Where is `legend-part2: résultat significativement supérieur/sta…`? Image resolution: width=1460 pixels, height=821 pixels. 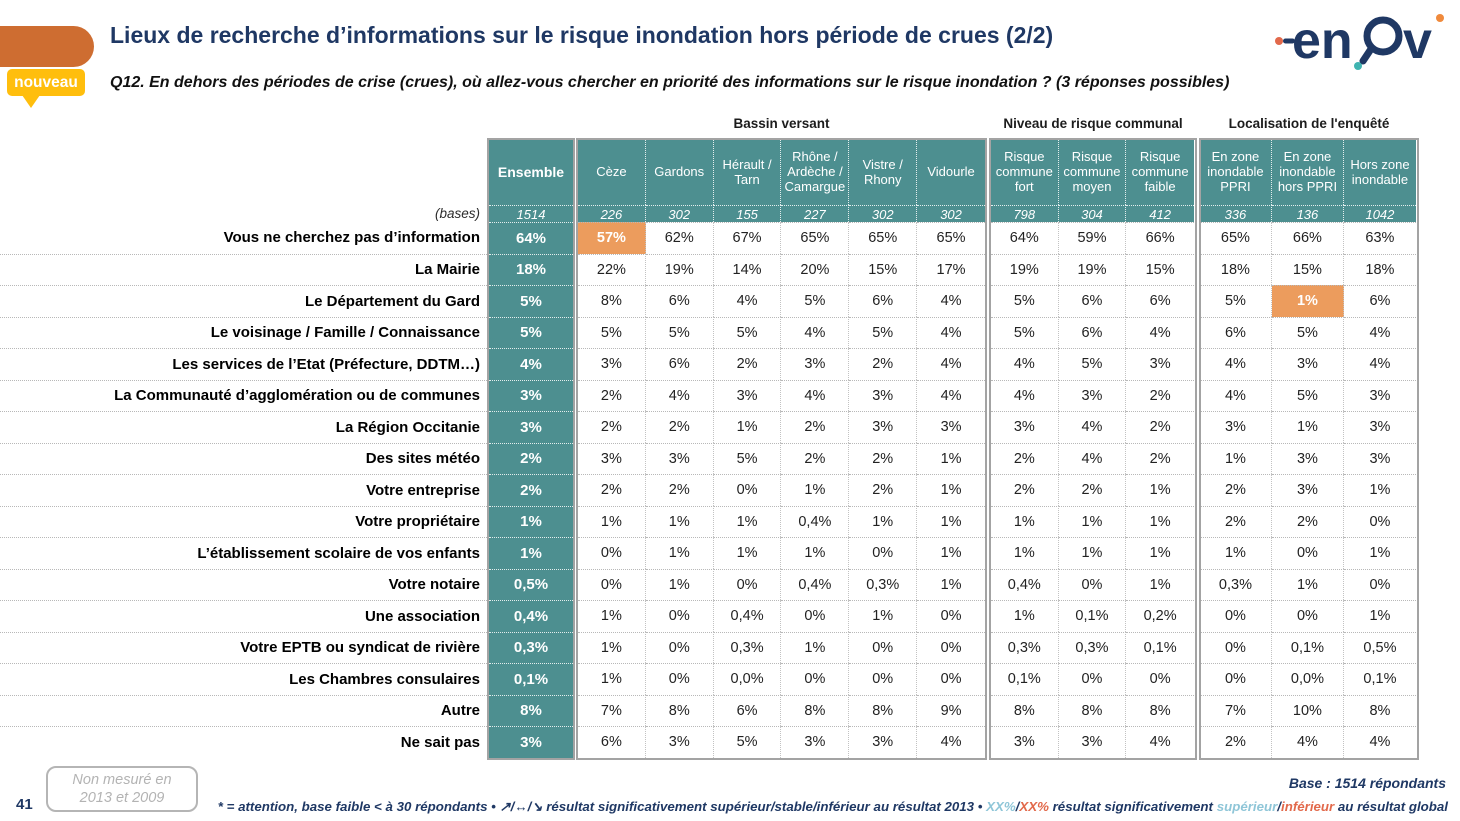 legend-part2: résultat significativement supérieur/sta… is located at coordinates (764, 806).